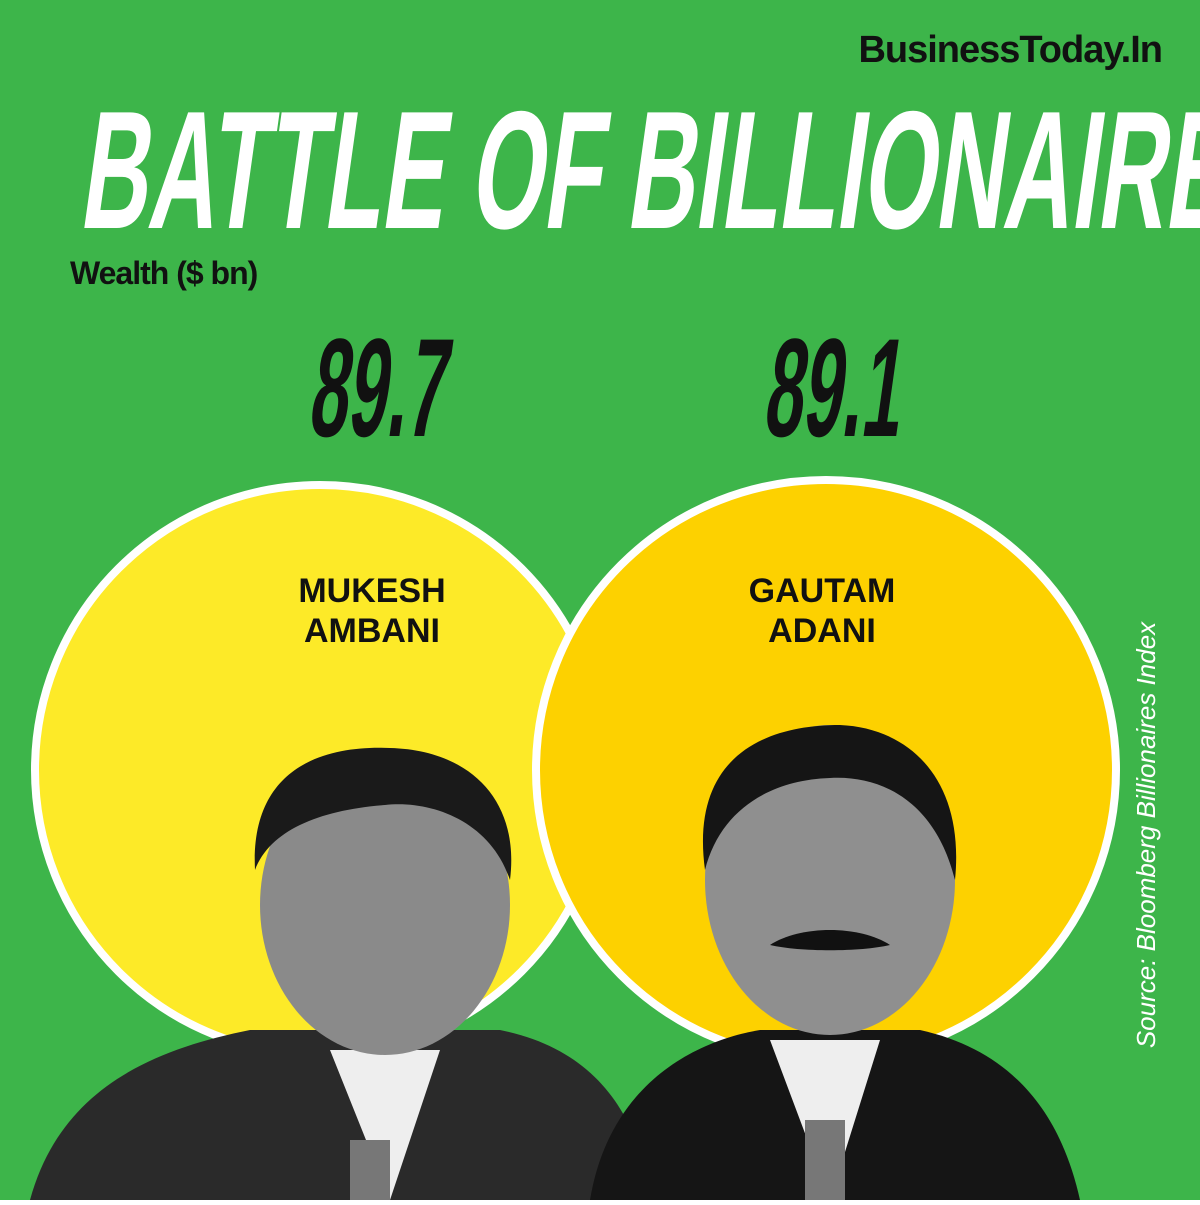 Image resolution: width=1200 pixels, height=1205 pixels. What do you see at coordinates (1146, 834) in the screenshot?
I see `source: Source: Bloomberg Billionaires Index` at bounding box center [1146, 834].